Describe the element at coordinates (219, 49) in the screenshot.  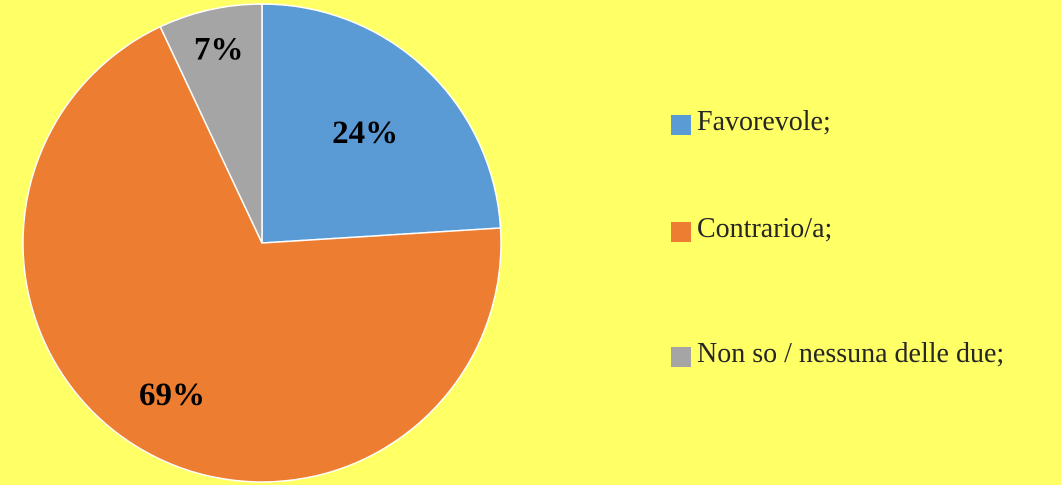
I see `data-label: 7%` at that location.